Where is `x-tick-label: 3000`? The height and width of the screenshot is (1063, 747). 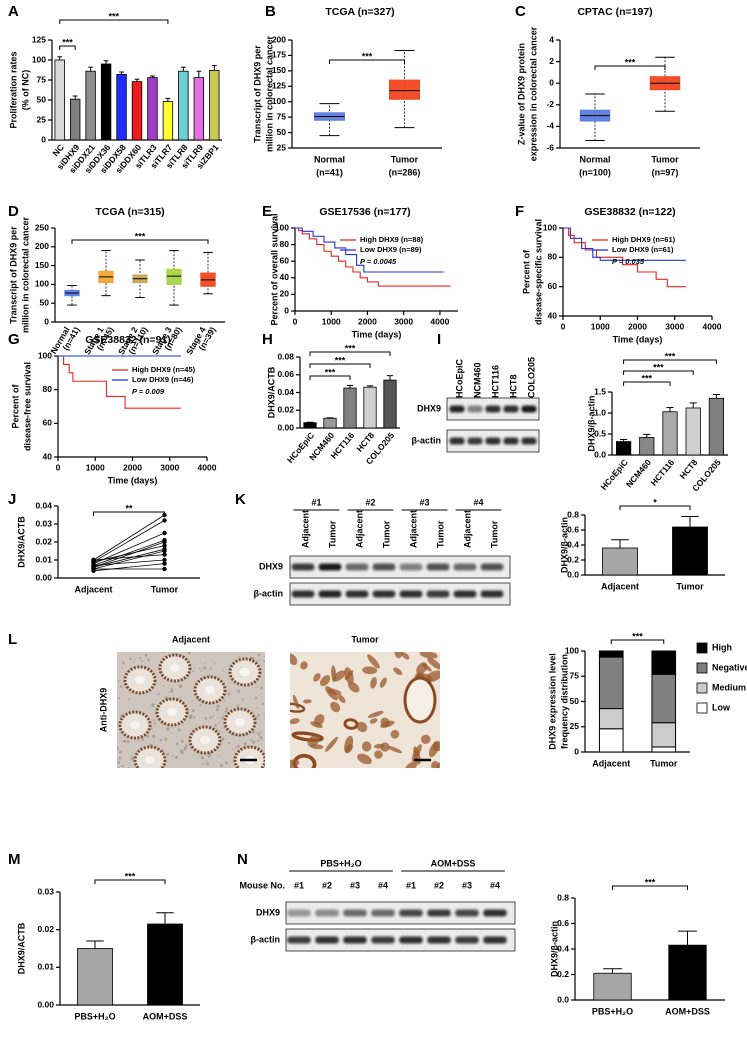
x-tick-label: 3000 is located at coordinates (403, 321).